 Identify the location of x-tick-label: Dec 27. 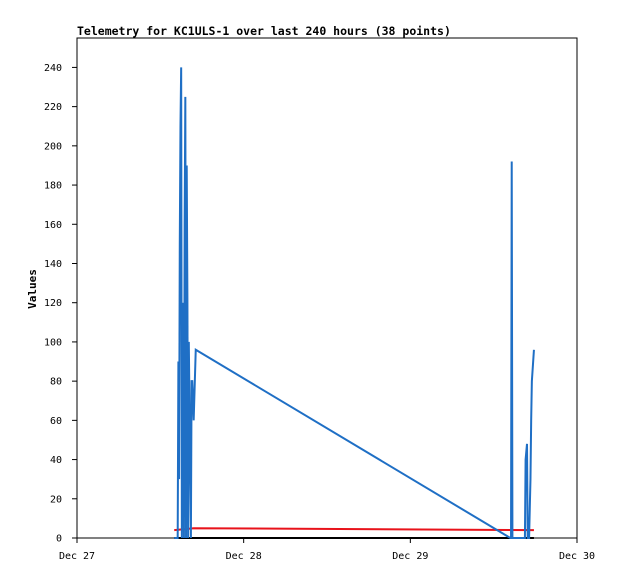
(77, 556).